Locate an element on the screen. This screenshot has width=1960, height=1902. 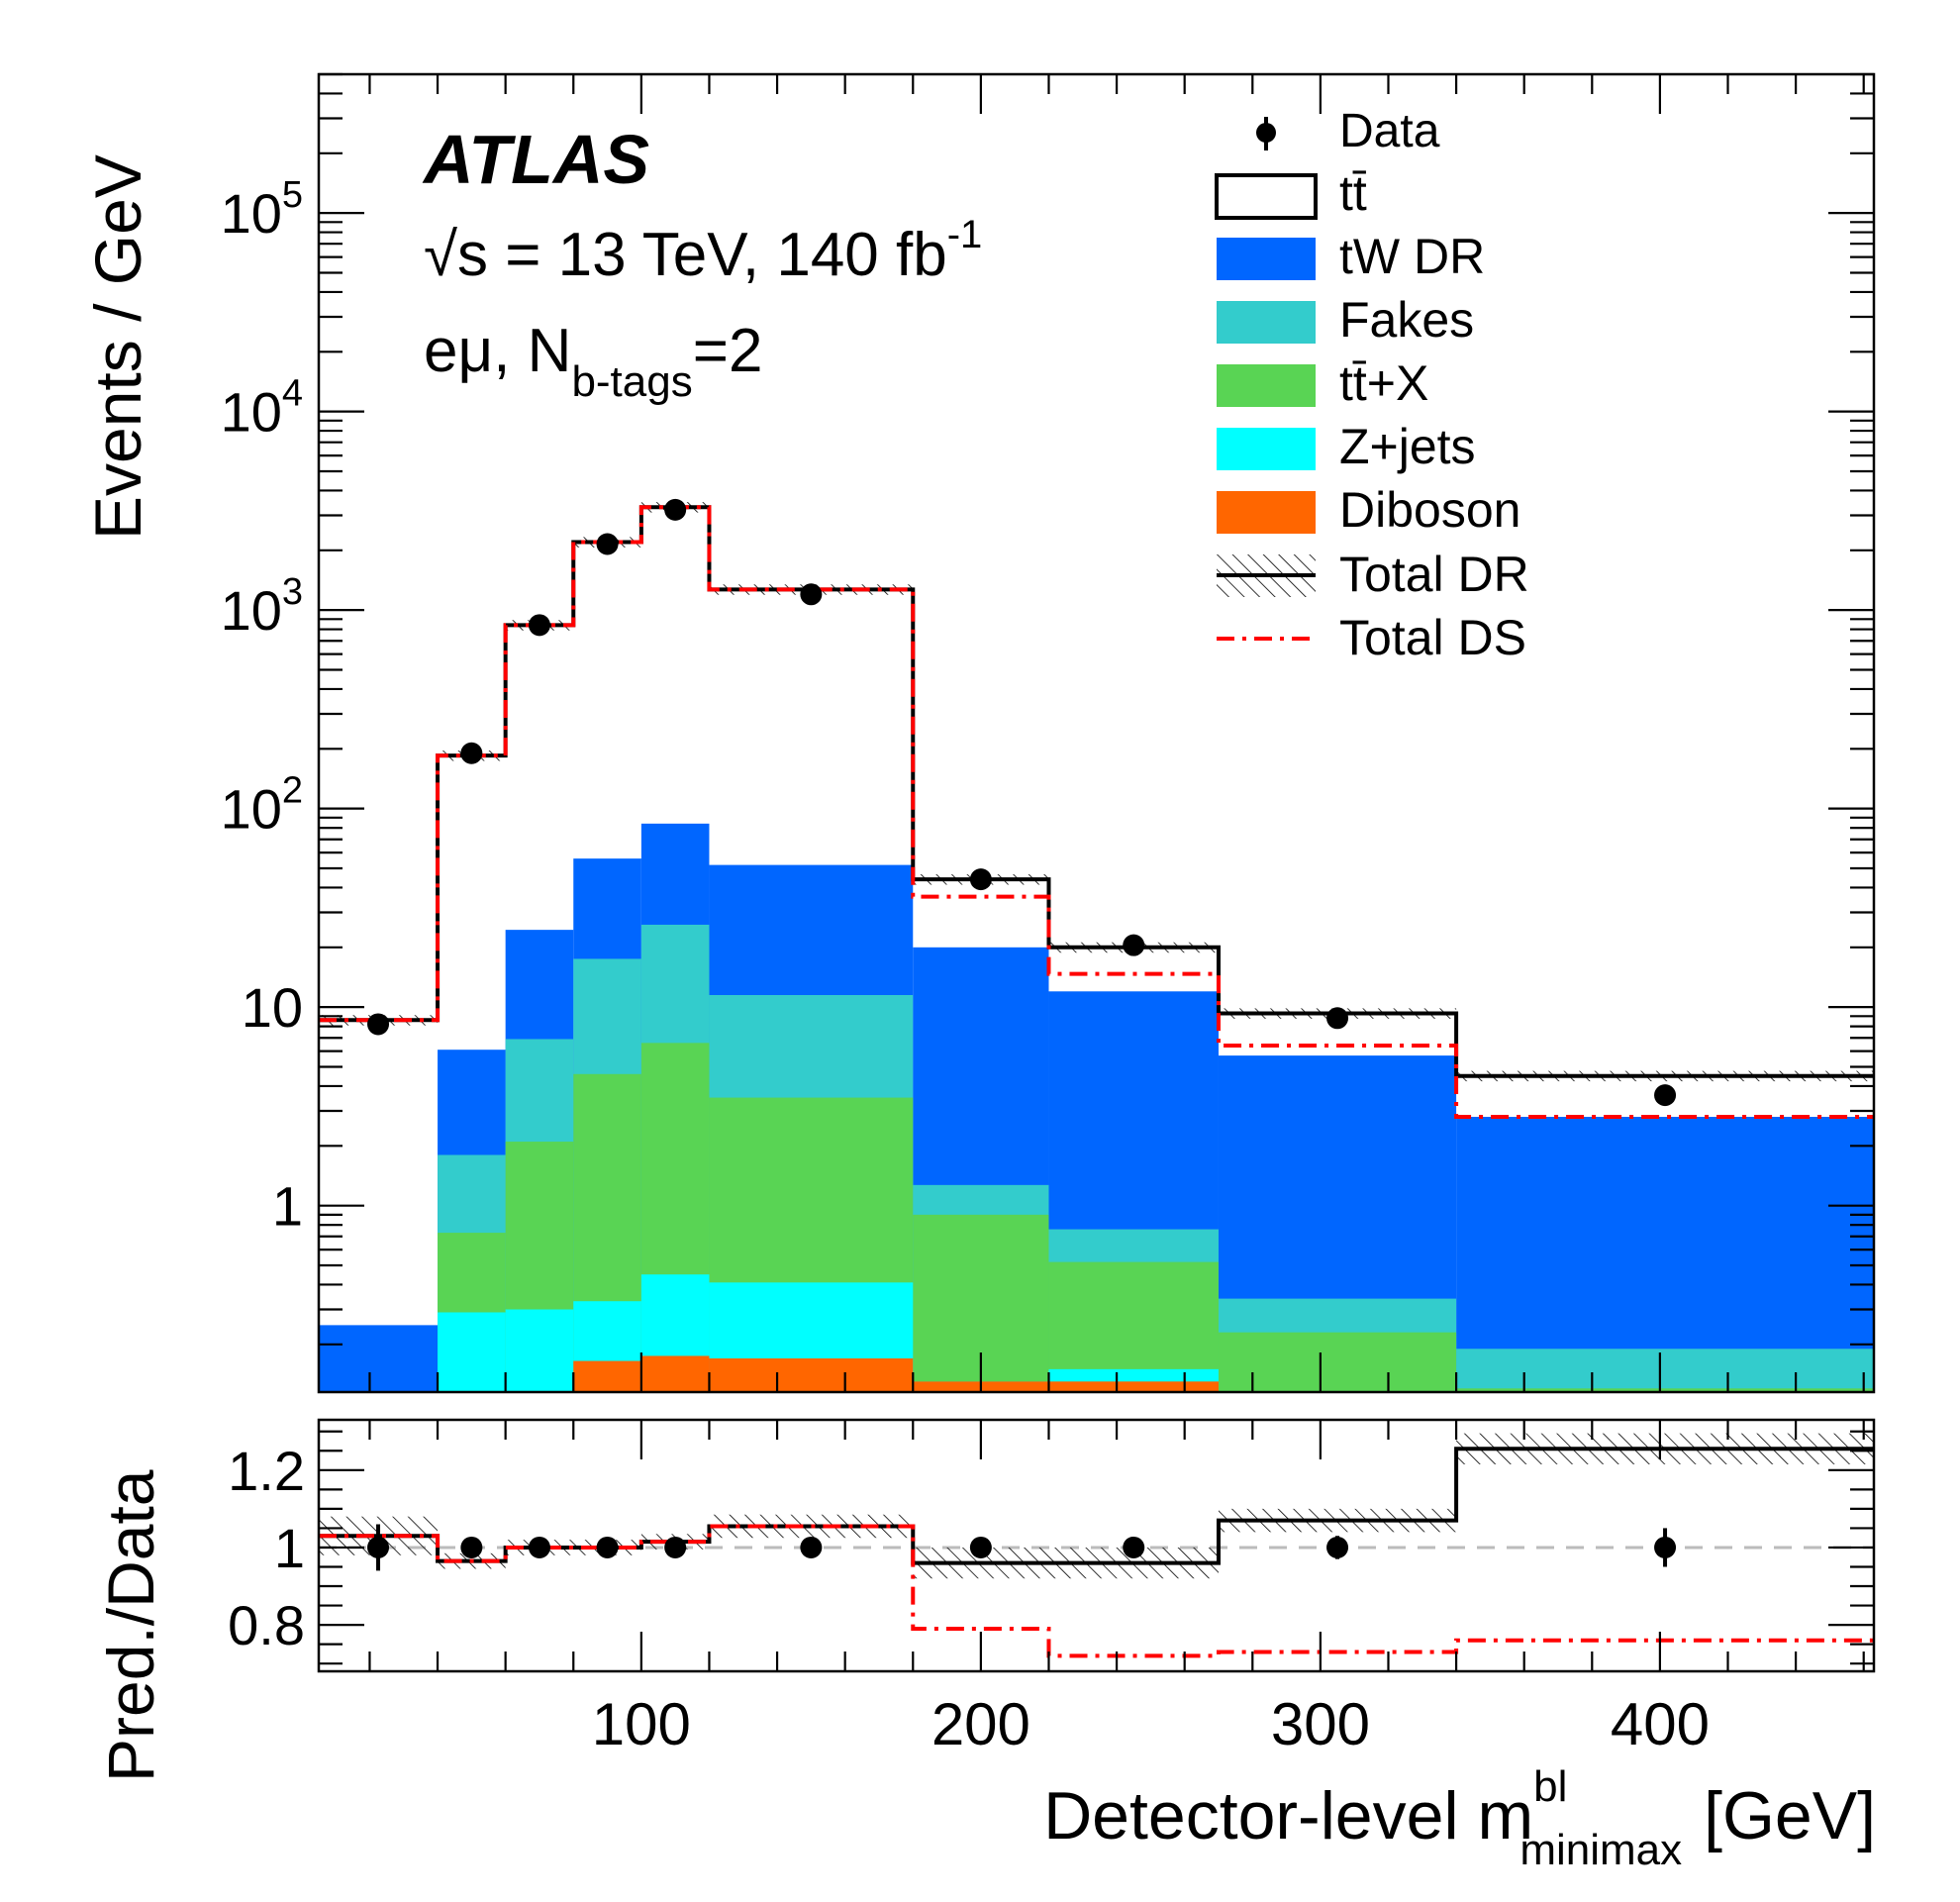
channel-label-subscript: b-tags is located at coordinates (631, 381).